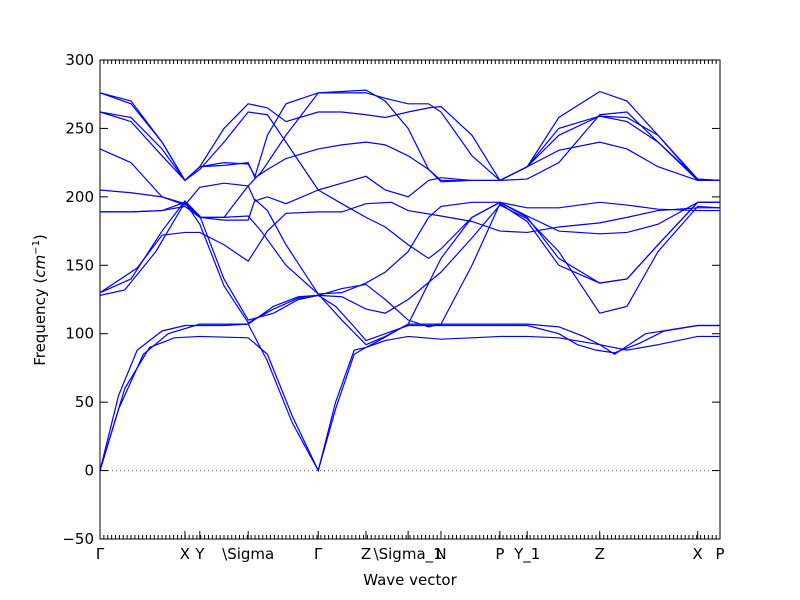 This screenshot has height=600, width=800. I want to click on x-tick-label: \Sigma_1, so click(408, 554).